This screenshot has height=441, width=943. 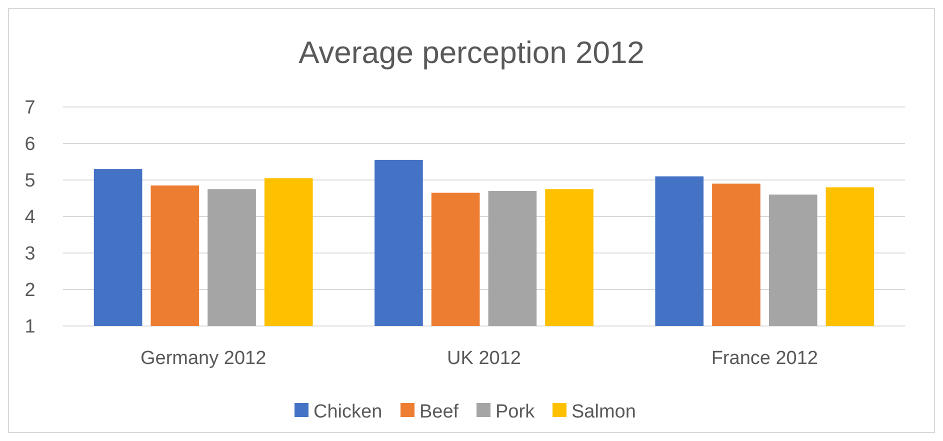 What do you see at coordinates (30, 108) in the screenshot?
I see `y-tick-label: 7` at bounding box center [30, 108].